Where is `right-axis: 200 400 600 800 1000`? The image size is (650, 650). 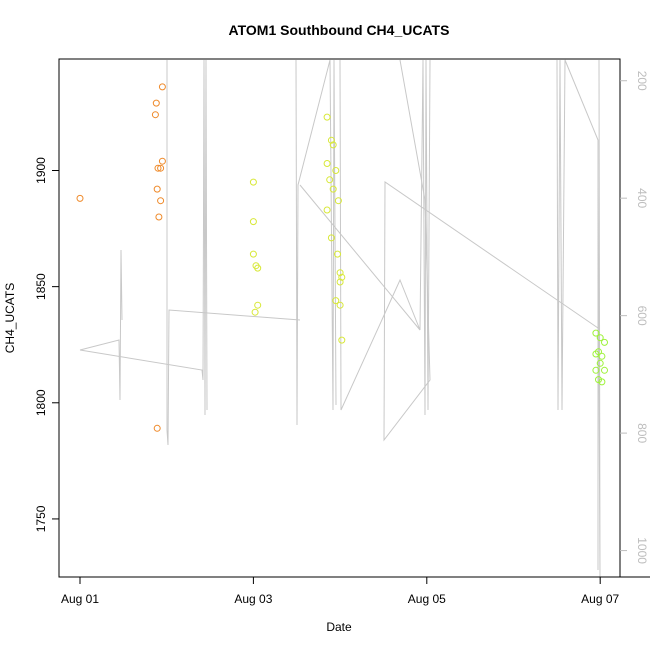
right-axis: 200 400 600 800 1000 is located at coordinates (634, 317).